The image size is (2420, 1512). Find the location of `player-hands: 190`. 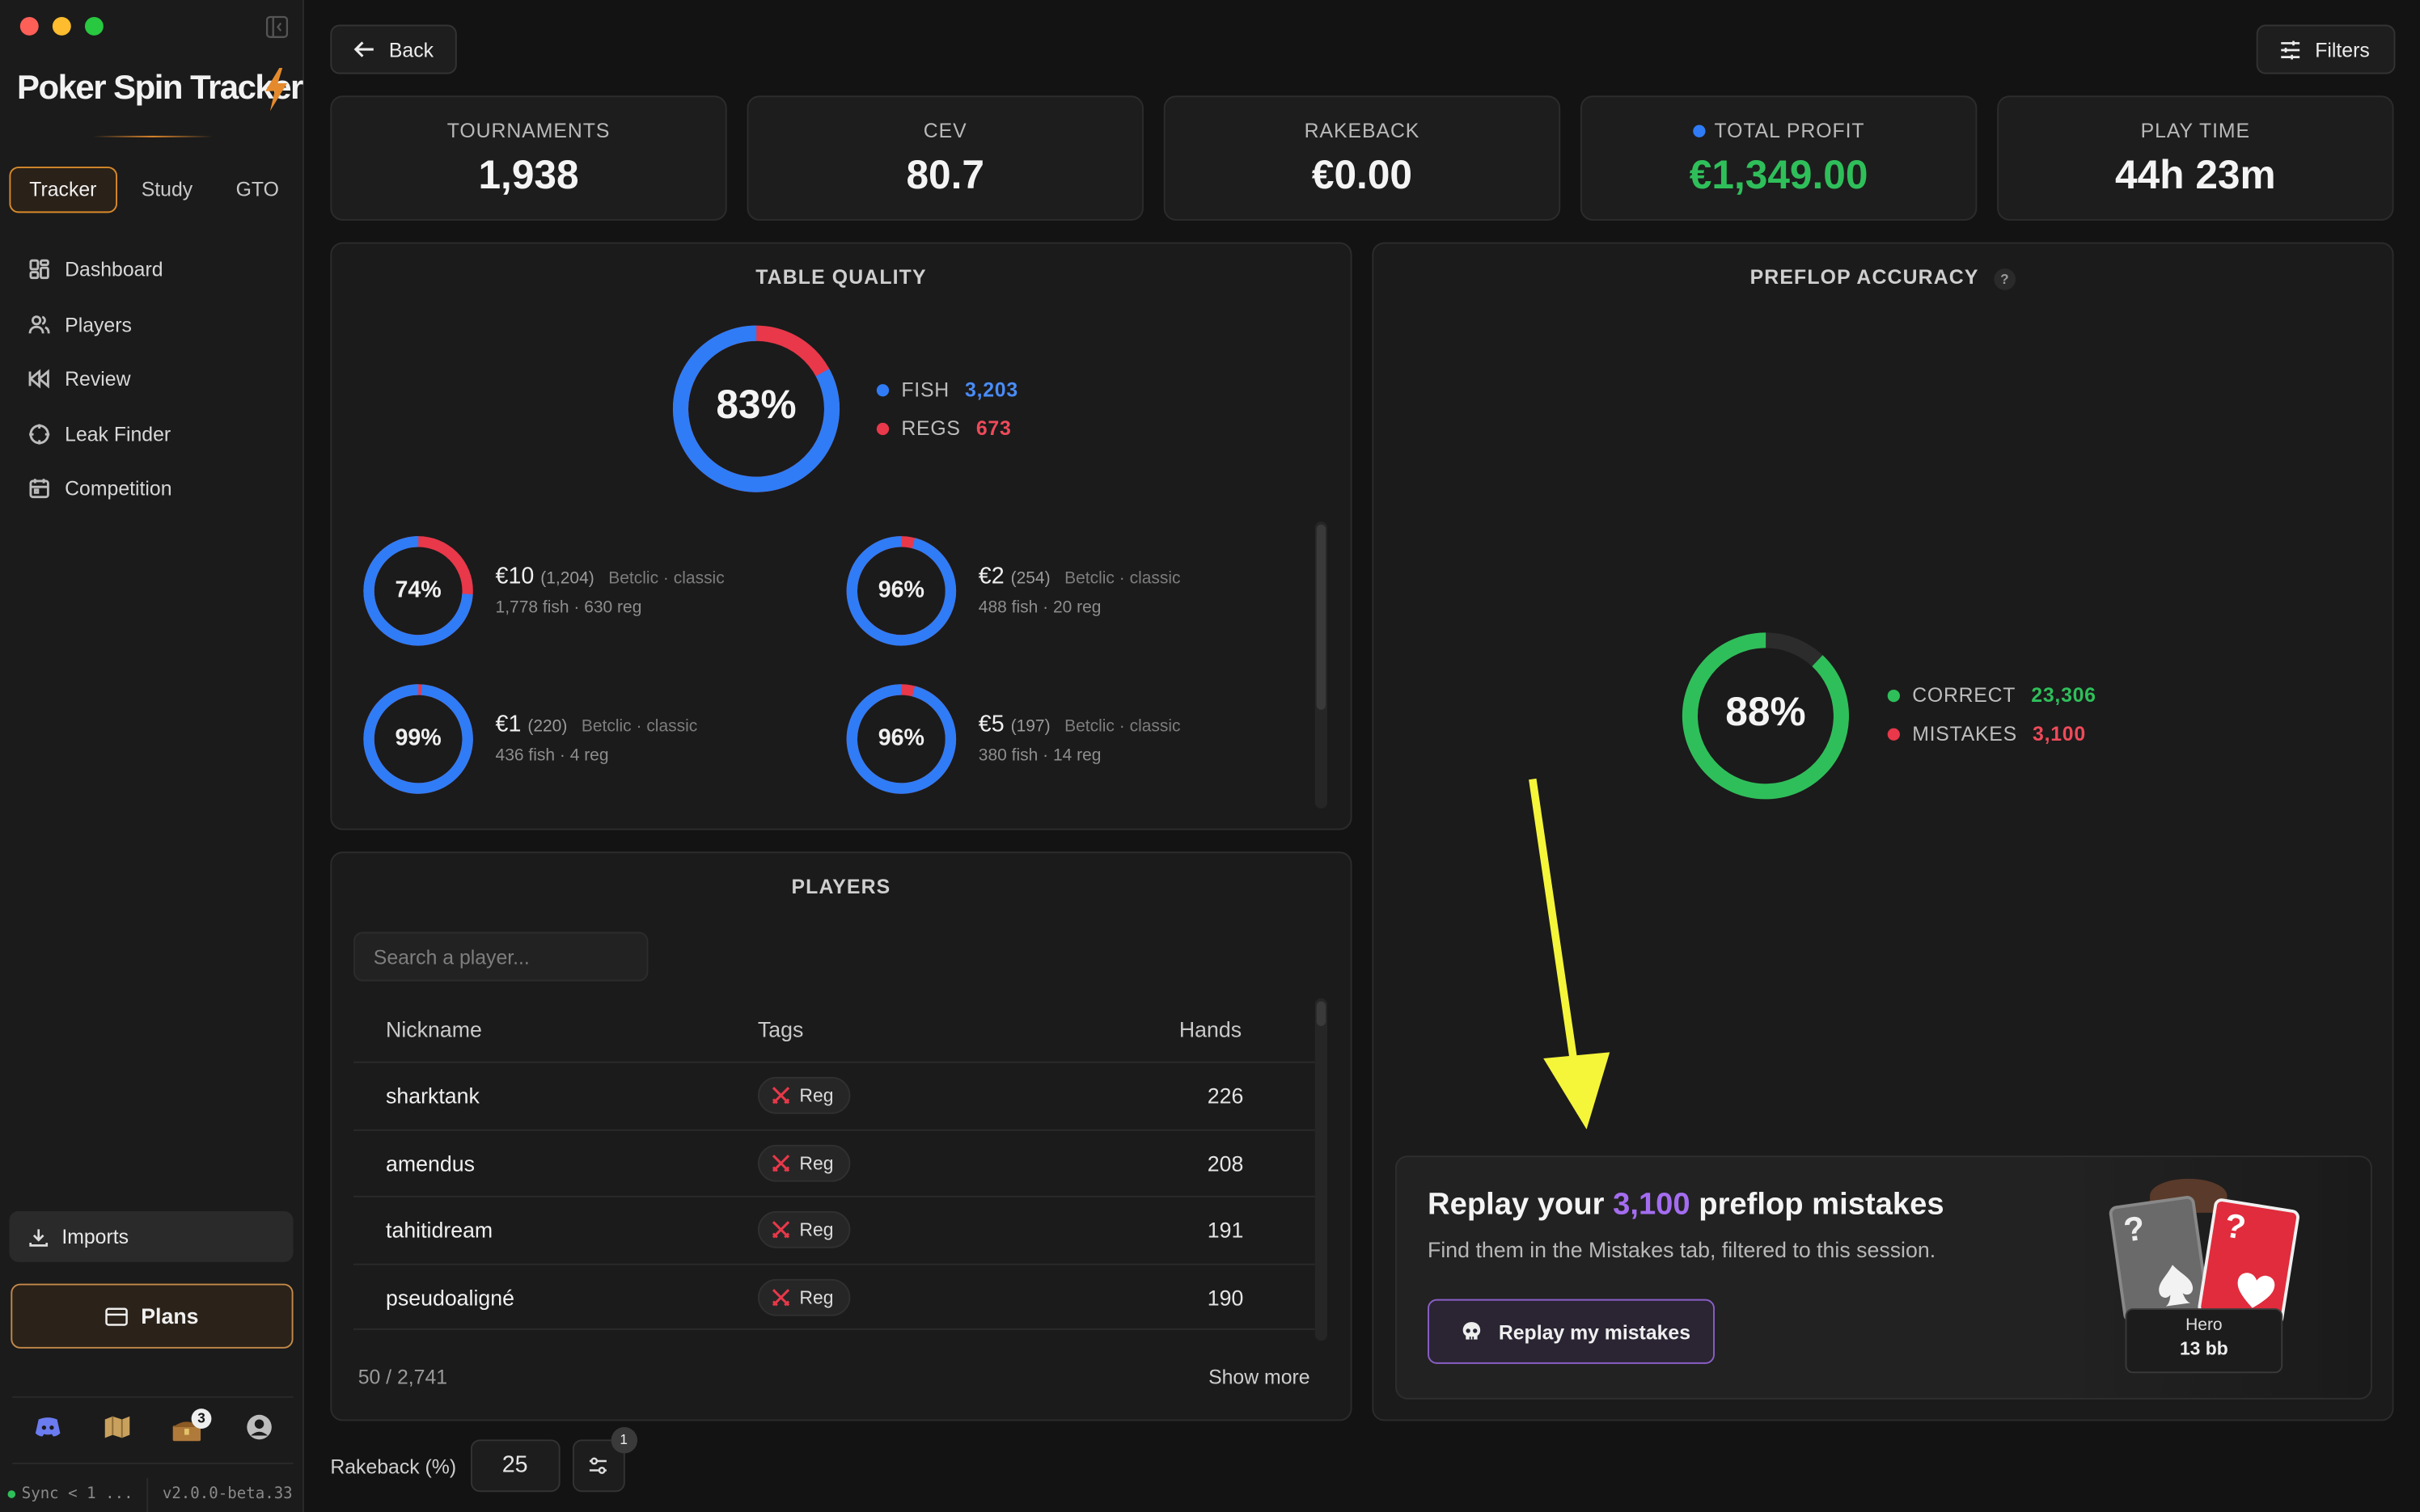

player-hands: 190 is located at coordinates (1225, 1297).